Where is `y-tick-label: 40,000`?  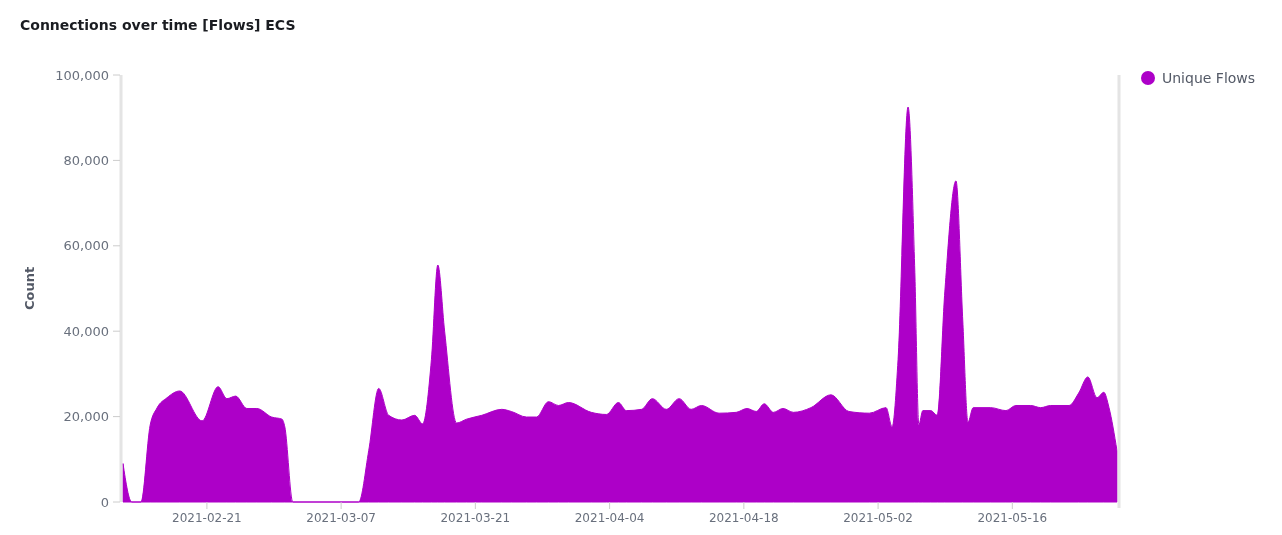 y-tick-label: 40,000 is located at coordinates (86, 331).